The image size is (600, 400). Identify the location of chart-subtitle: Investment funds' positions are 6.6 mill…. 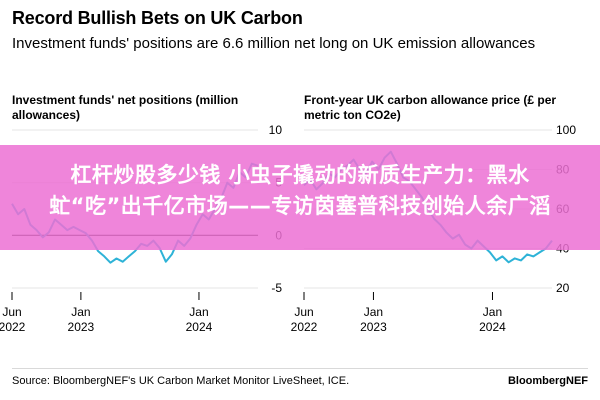
(274, 43).